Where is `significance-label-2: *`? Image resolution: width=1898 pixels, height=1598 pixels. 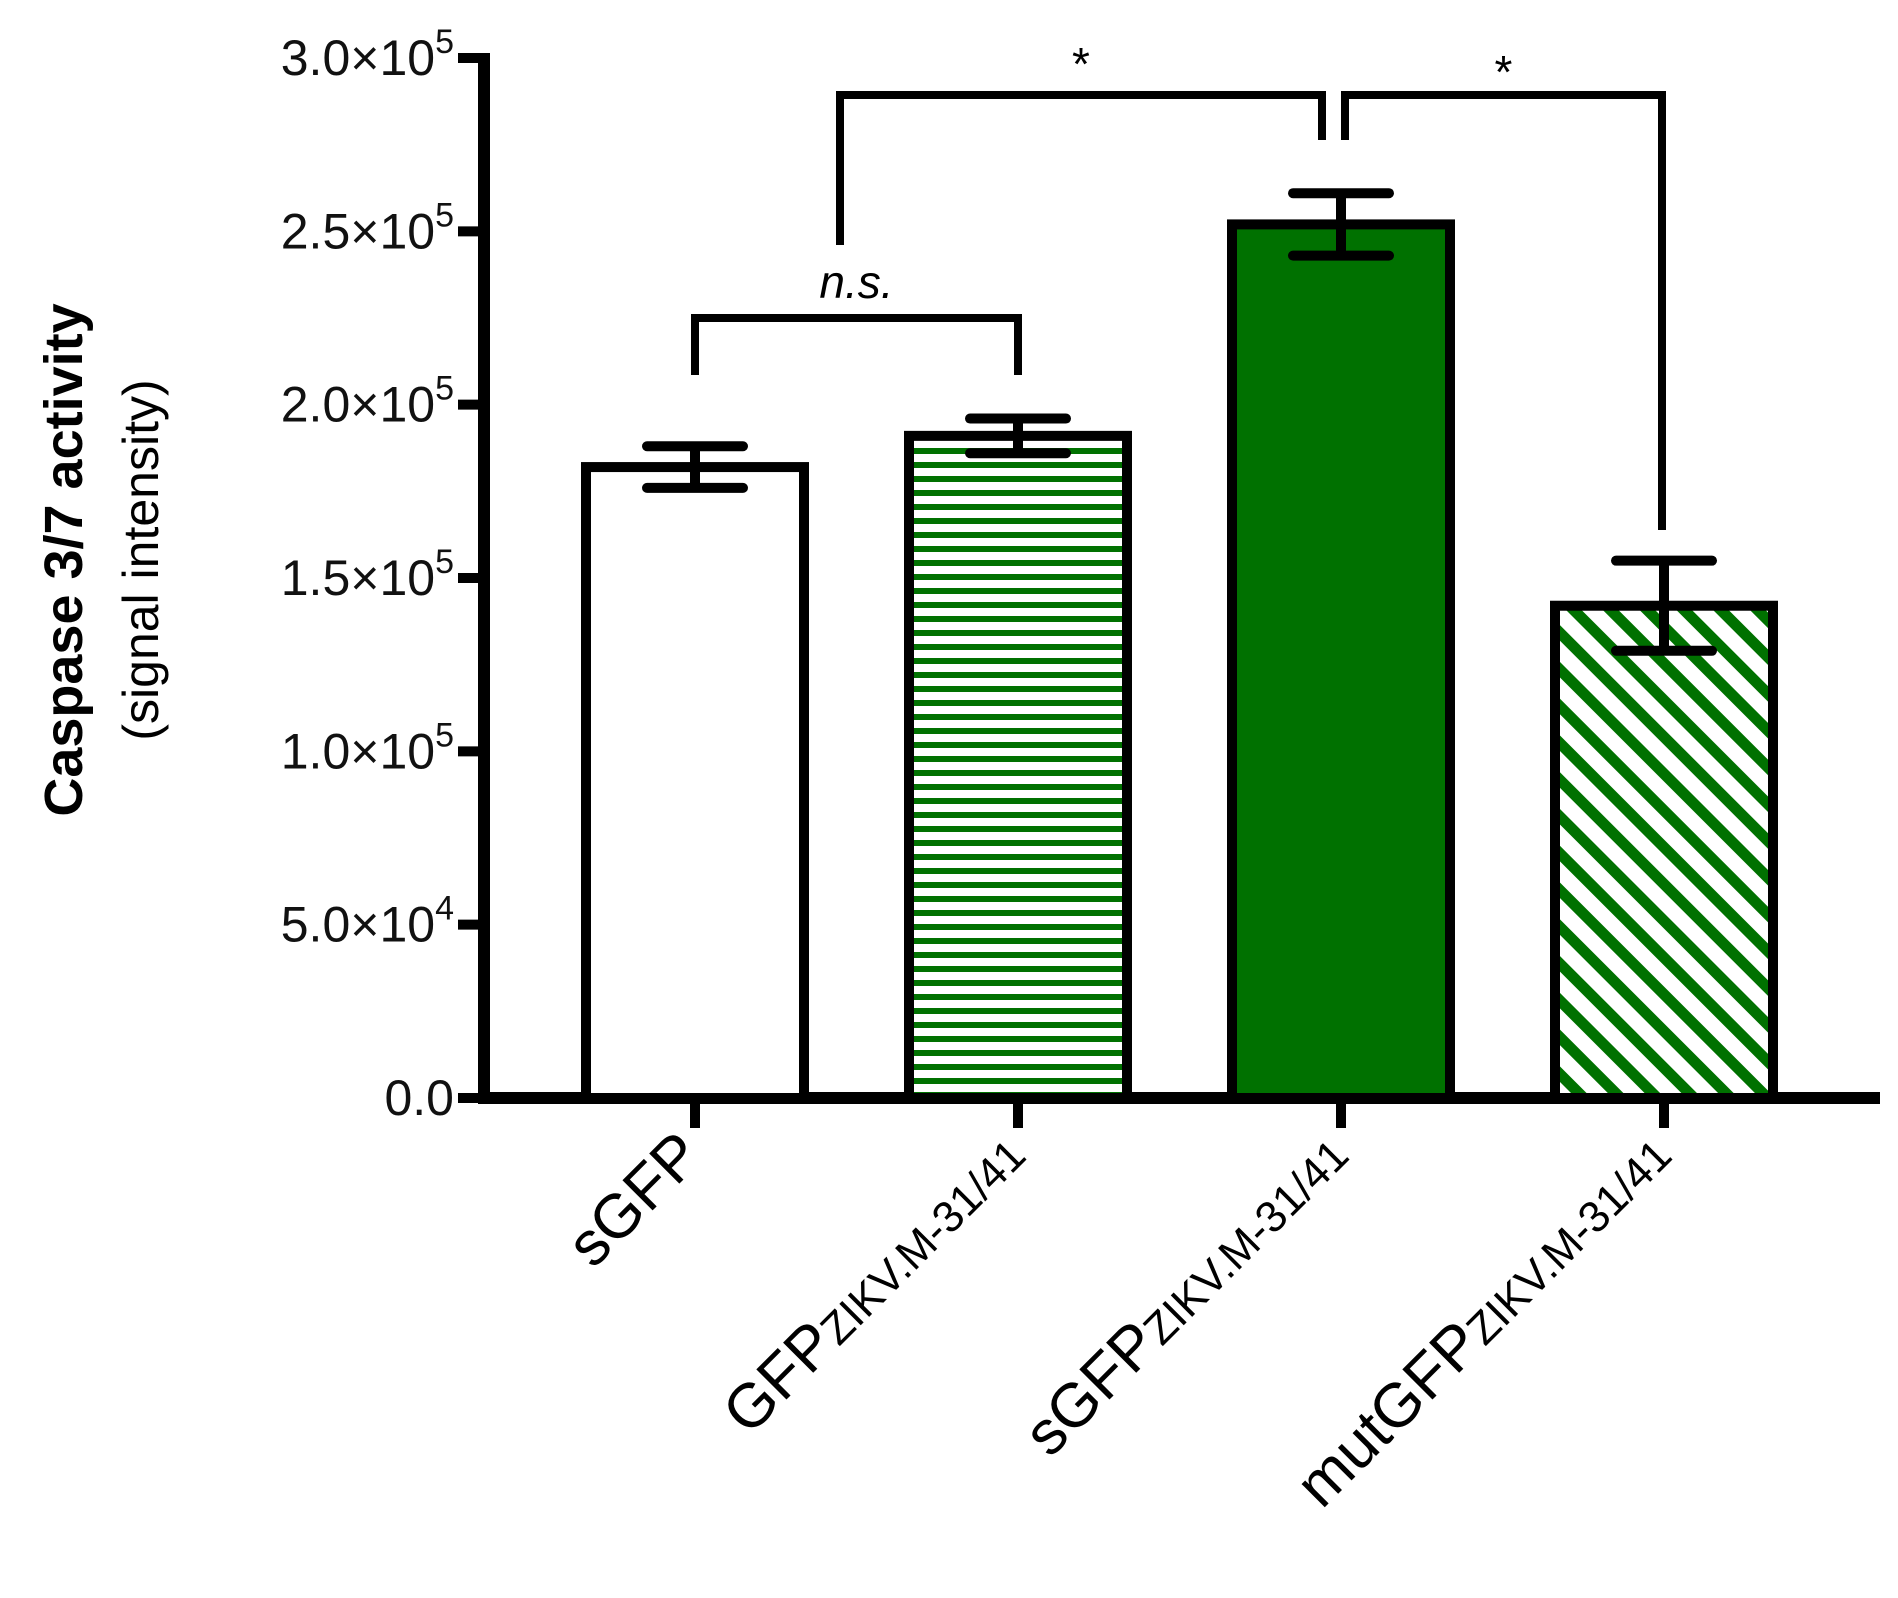
significance-label-2: * is located at coordinates (1504, 72).